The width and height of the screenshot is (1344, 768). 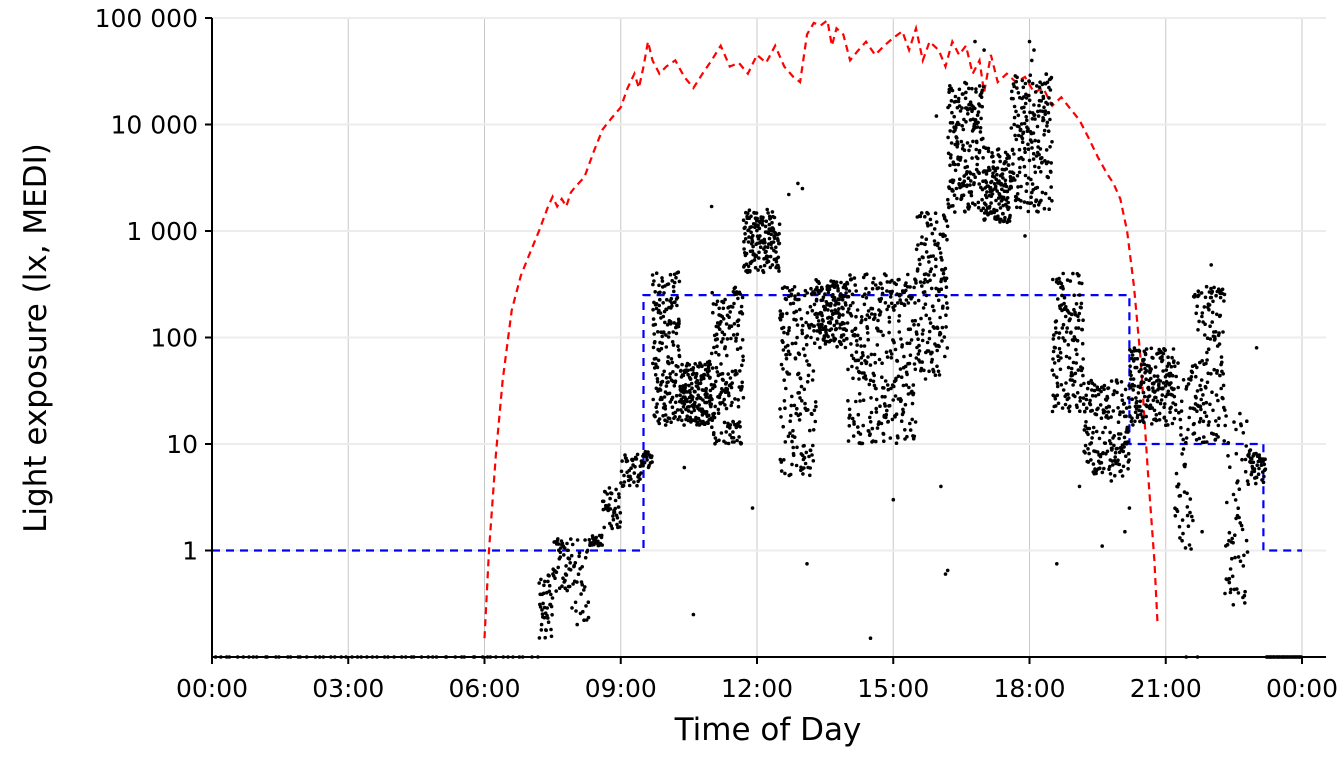 What do you see at coordinates (757, 688) in the screenshot?
I see `x-tick-label: 12:00` at bounding box center [757, 688].